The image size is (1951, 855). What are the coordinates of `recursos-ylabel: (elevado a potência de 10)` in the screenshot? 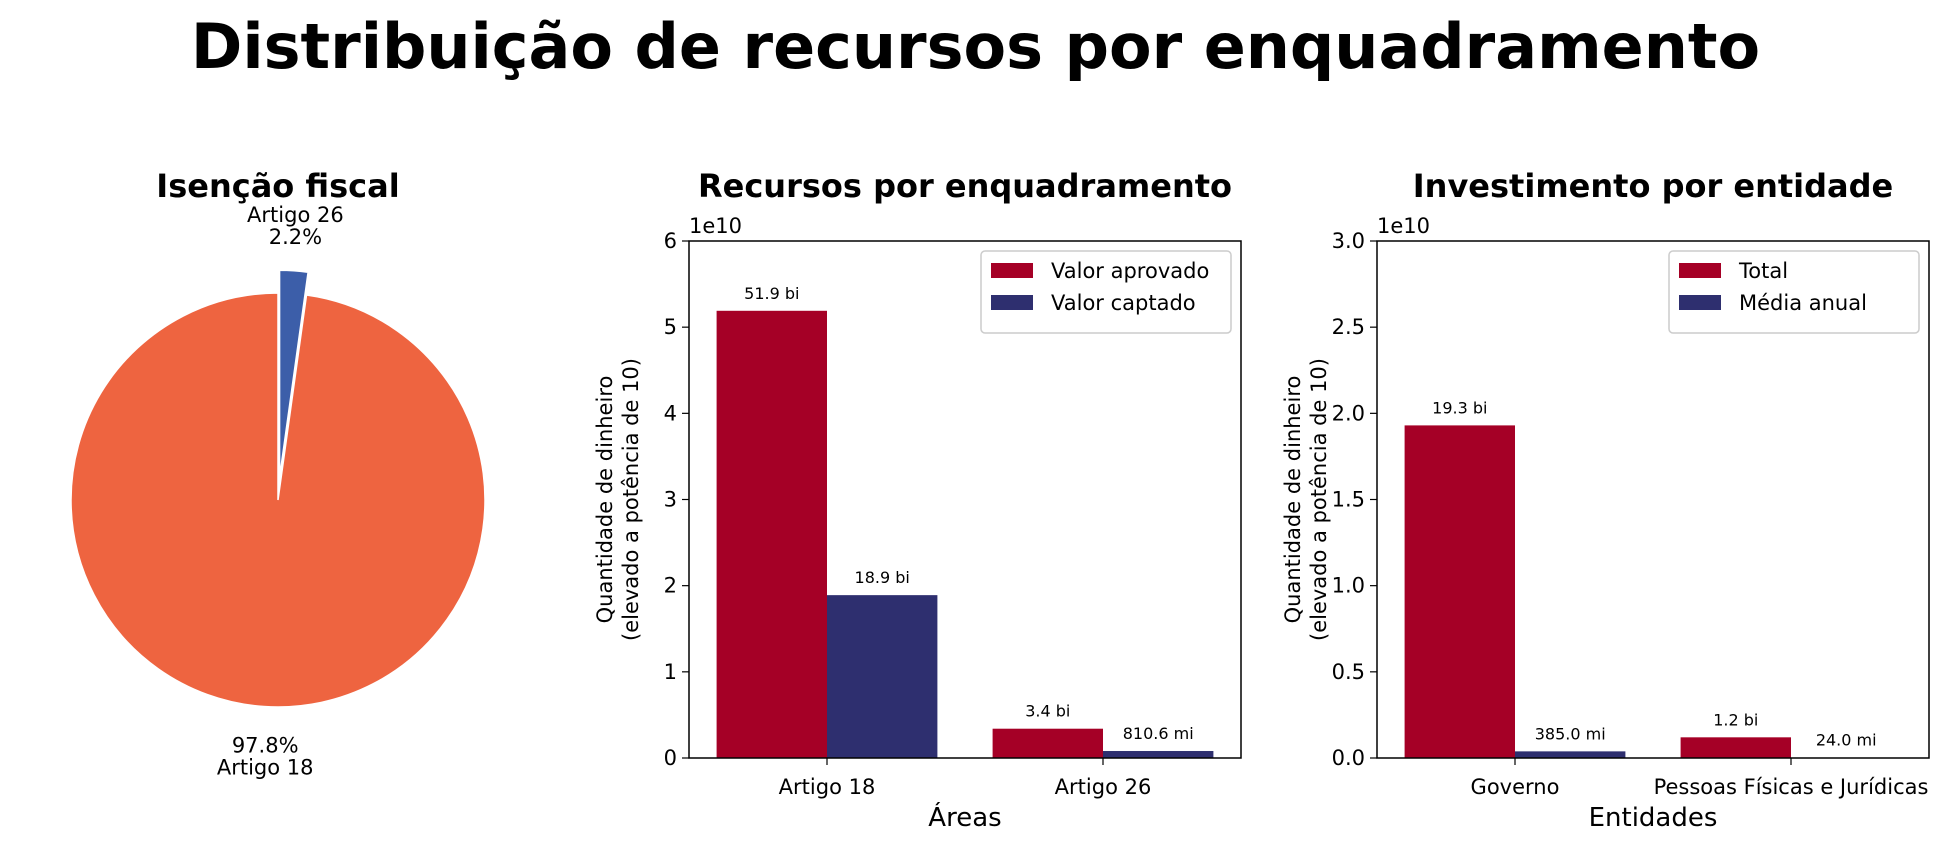 It's located at (631, 499).